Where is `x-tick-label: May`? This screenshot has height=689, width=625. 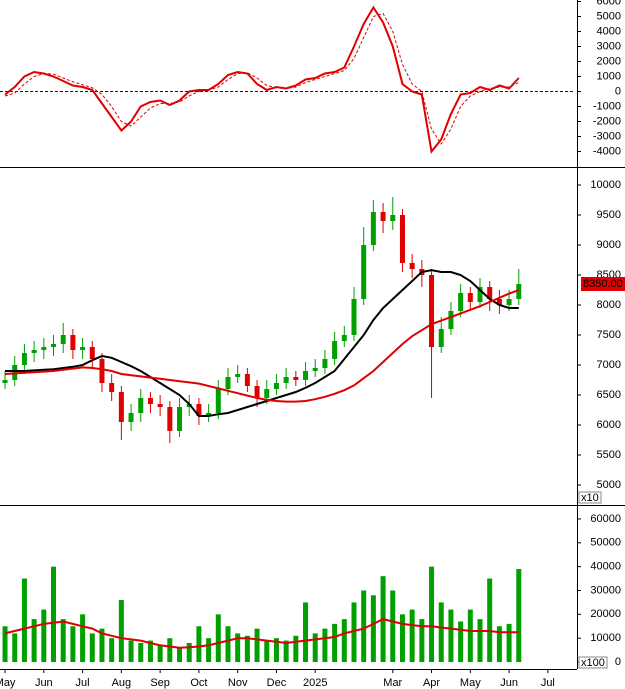
x-tick-label: May is located at coordinates (8, 683).